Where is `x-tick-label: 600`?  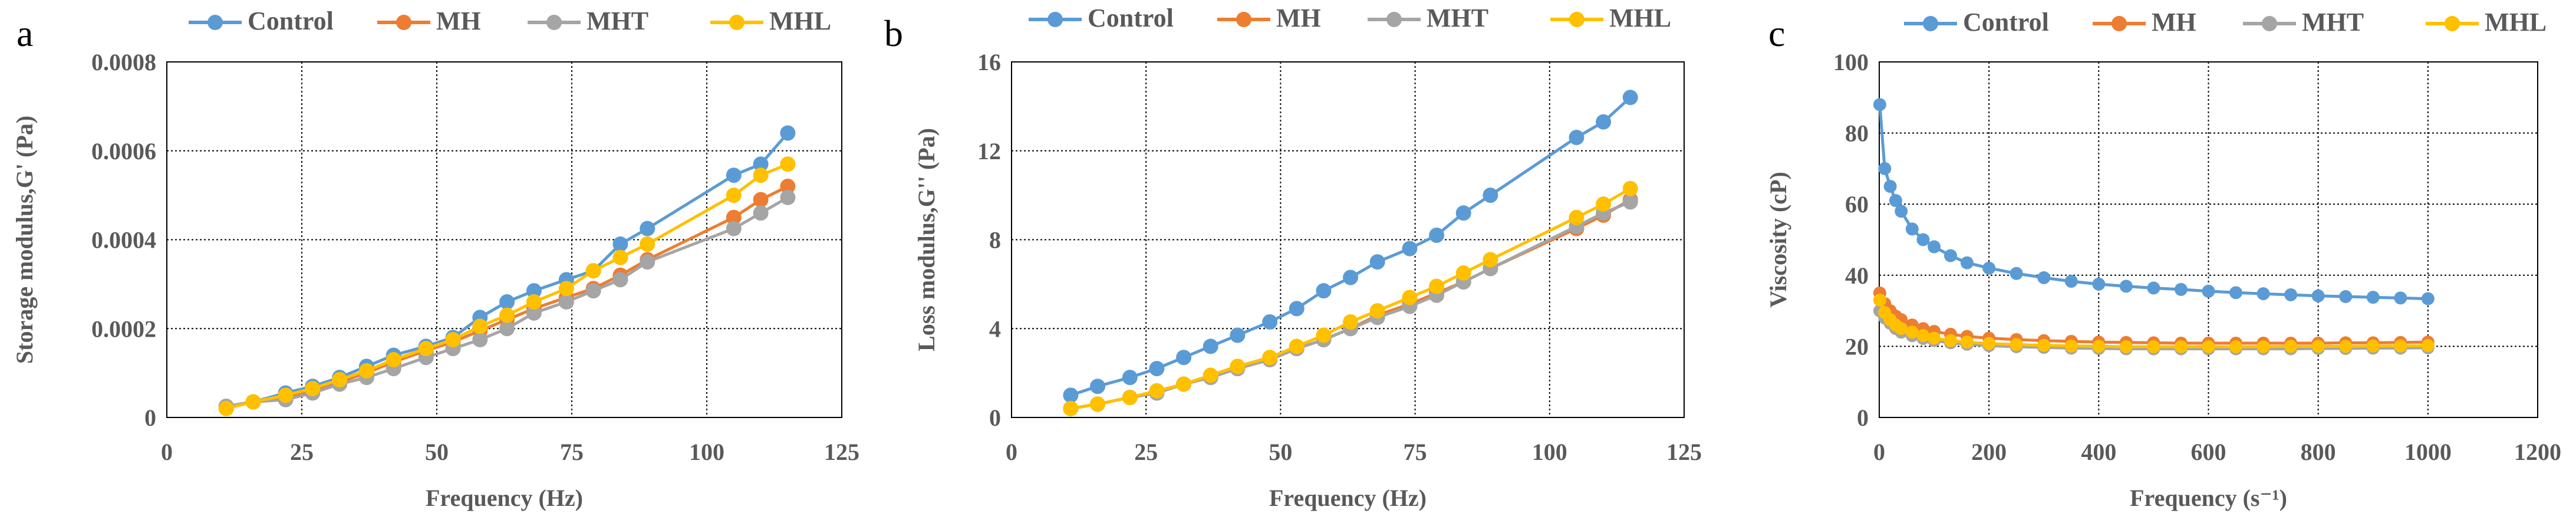
x-tick-label: 600 is located at coordinates (2208, 452).